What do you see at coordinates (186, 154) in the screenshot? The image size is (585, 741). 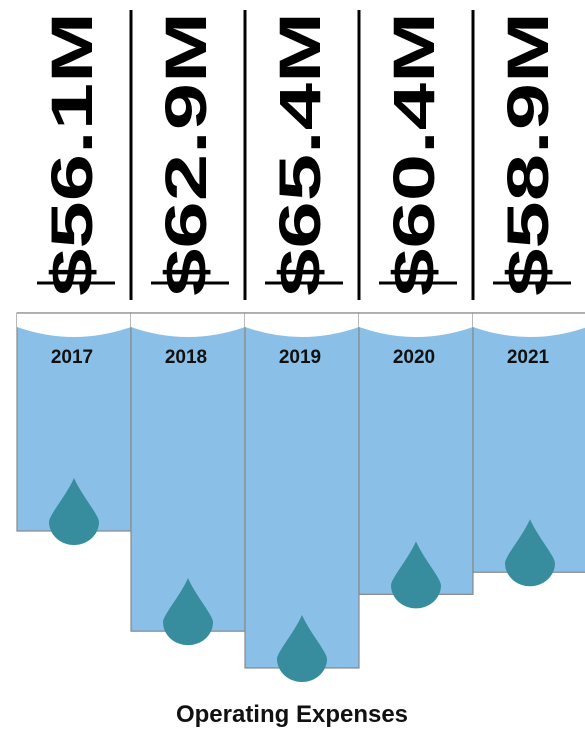 I see `value-label: $62.9M` at bounding box center [186, 154].